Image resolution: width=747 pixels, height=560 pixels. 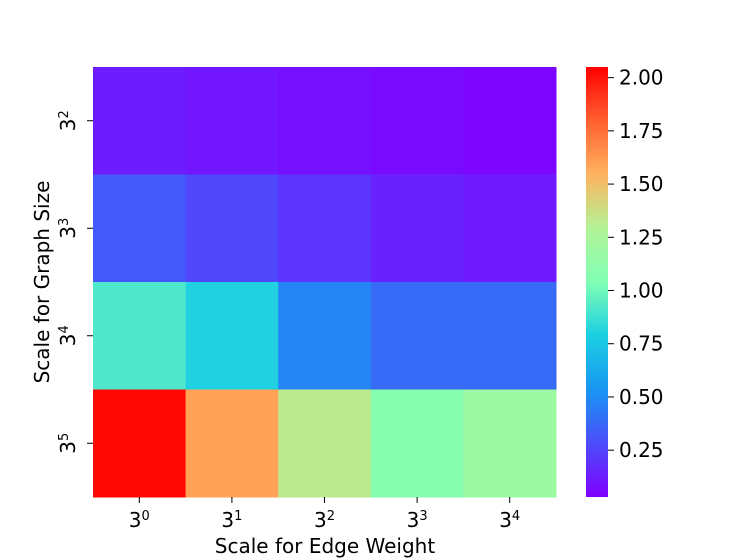 What do you see at coordinates (325, 546) in the screenshot?
I see `x-axis-label: Scale for Edge Weight` at bounding box center [325, 546].